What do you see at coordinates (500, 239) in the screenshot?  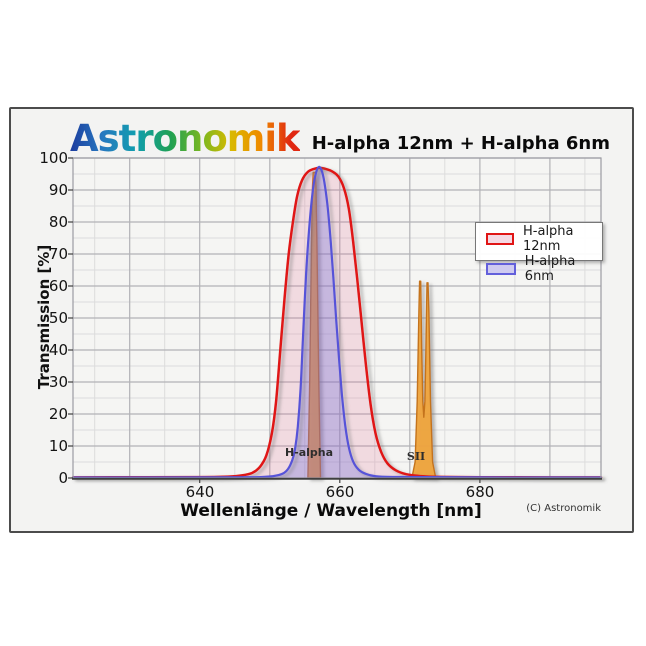 I see `legend-swatch-12nm` at bounding box center [500, 239].